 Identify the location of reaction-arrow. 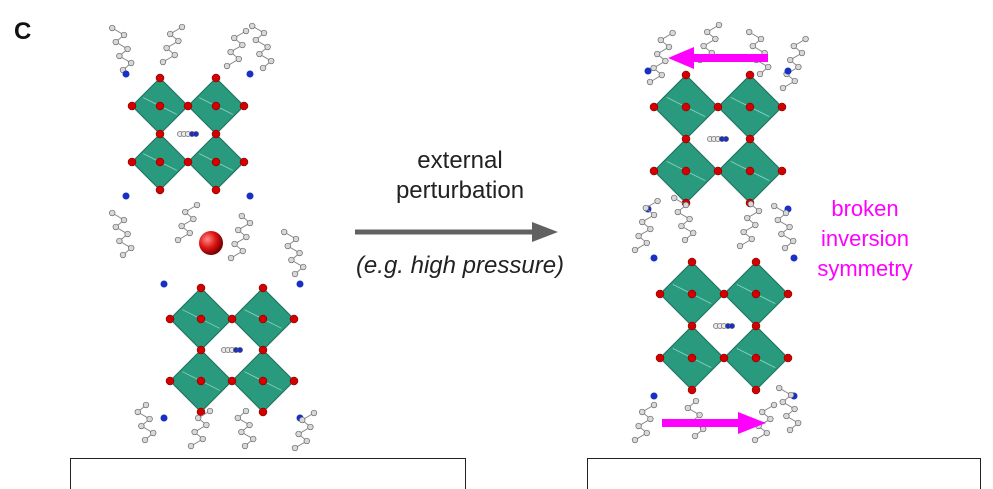
(456, 232).